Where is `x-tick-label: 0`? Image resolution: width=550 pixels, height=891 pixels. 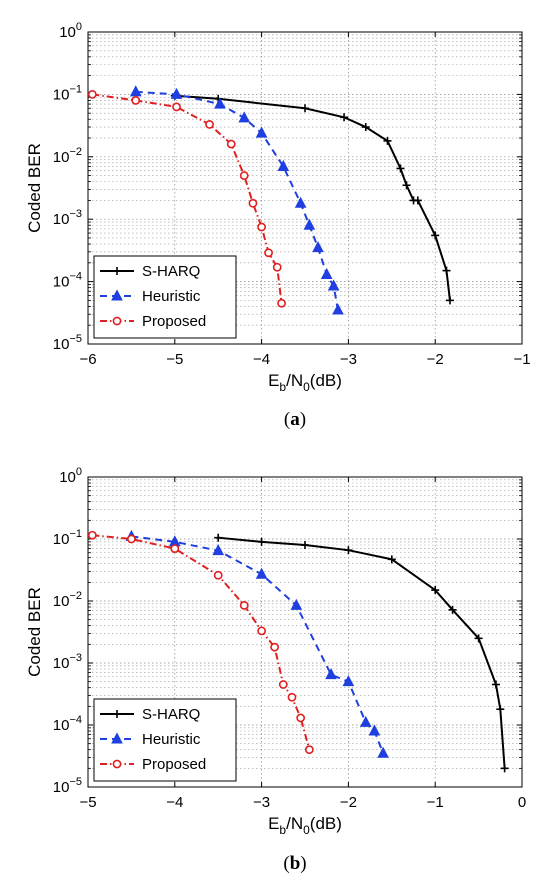
x-tick-label: 0 is located at coordinates (522, 802).